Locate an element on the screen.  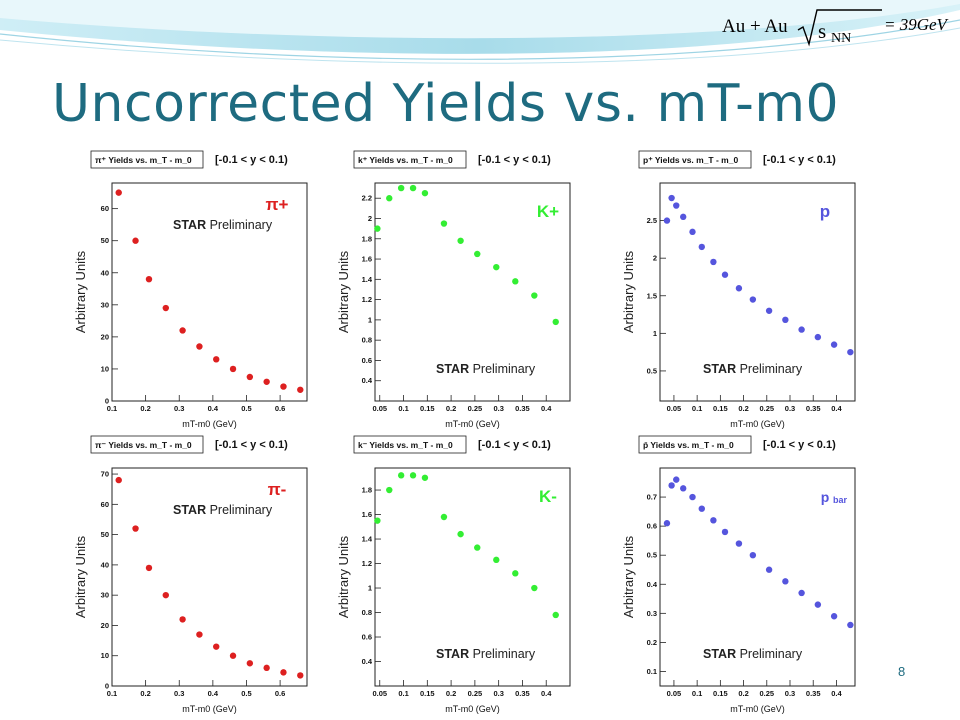
y-tick-label: 0.2 is located at coordinates (652, 642).